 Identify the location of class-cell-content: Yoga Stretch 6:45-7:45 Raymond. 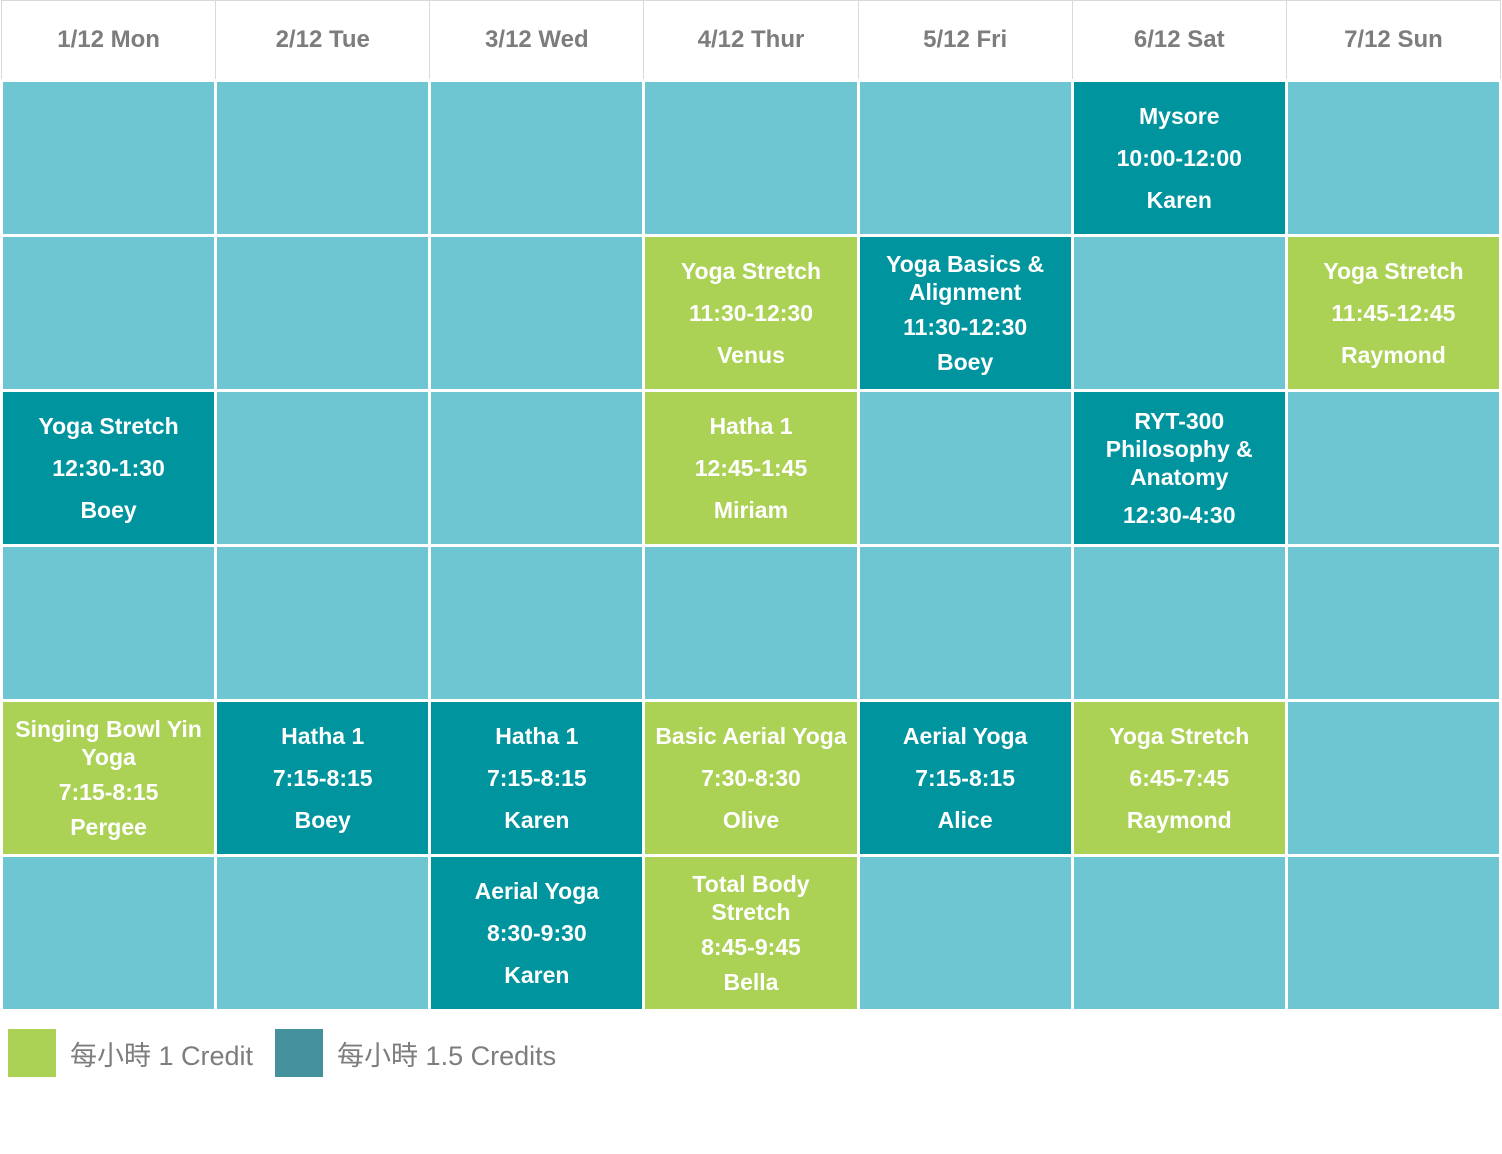
(1179, 778).